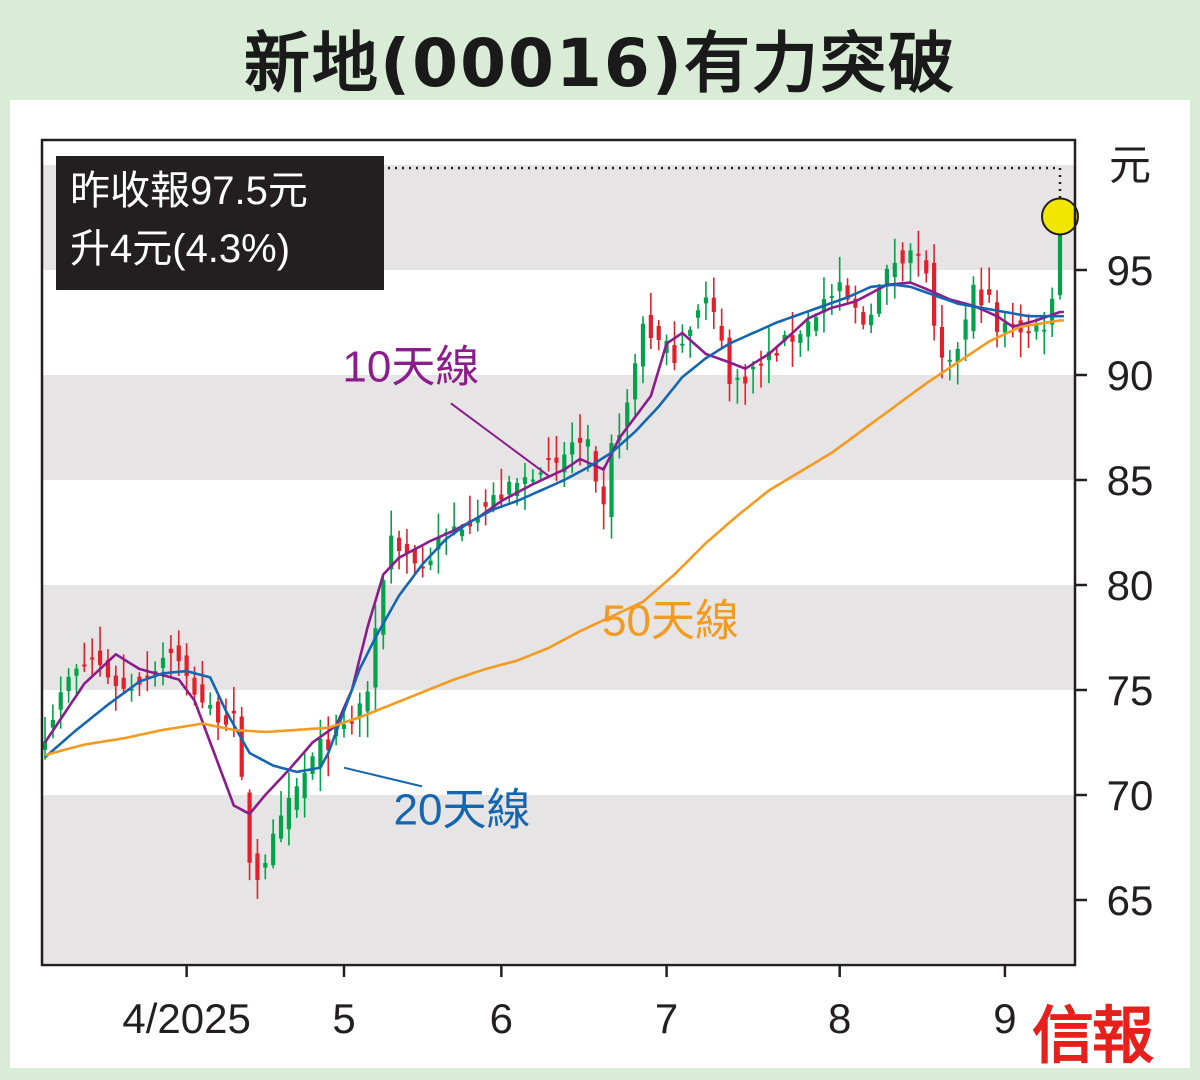 This screenshot has height=1080, width=1200. I want to click on y-tick-label: 65, so click(1130, 900).